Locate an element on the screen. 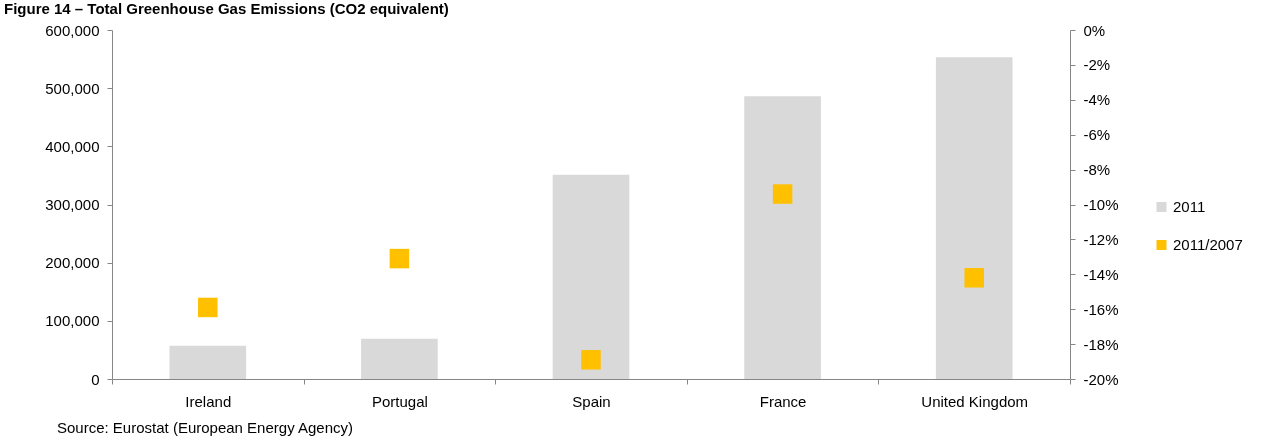 The height and width of the screenshot is (447, 1273). y-tick-label: 0 is located at coordinates (95, 379).